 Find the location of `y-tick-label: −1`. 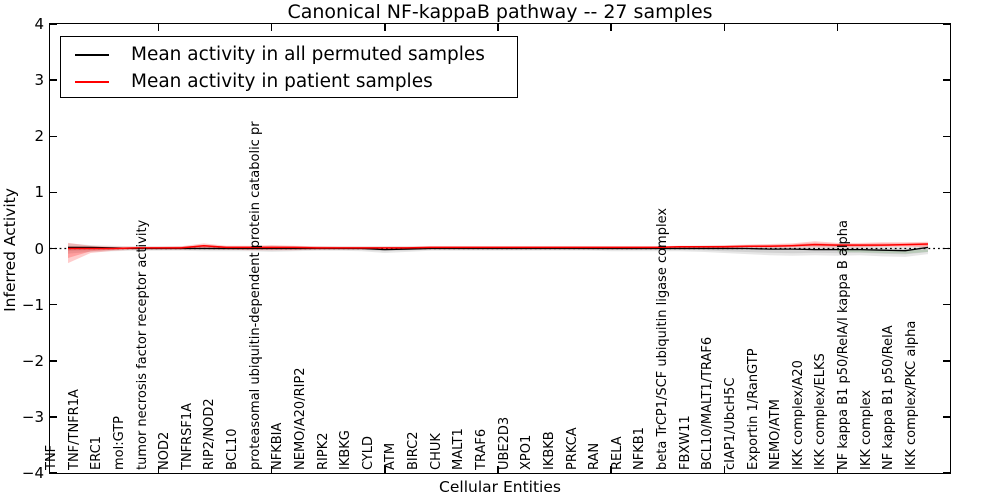

y-tick-label: −1 is located at coordinates (32, 304).